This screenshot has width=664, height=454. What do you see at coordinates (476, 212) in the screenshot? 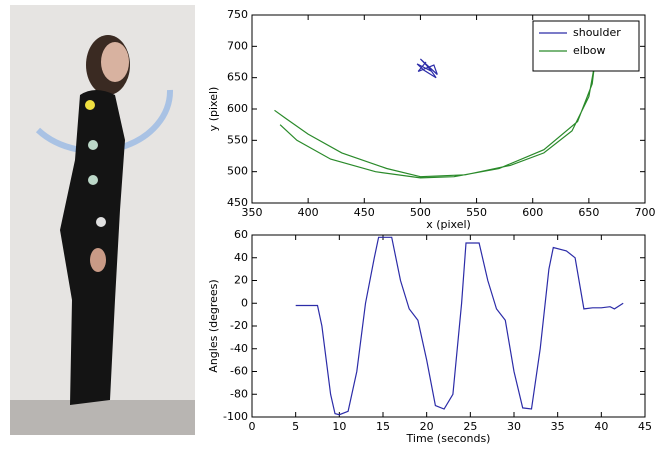
I see `x-tick-label: 550` at bounding box center [476, 212].